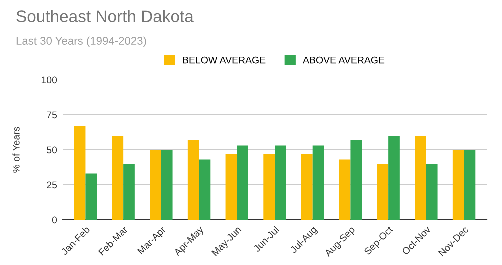  What do you see at coordinates (16, 150) in the screenshot?
I see `y-axis-title: % of Years` at bounding box center [16, 150].